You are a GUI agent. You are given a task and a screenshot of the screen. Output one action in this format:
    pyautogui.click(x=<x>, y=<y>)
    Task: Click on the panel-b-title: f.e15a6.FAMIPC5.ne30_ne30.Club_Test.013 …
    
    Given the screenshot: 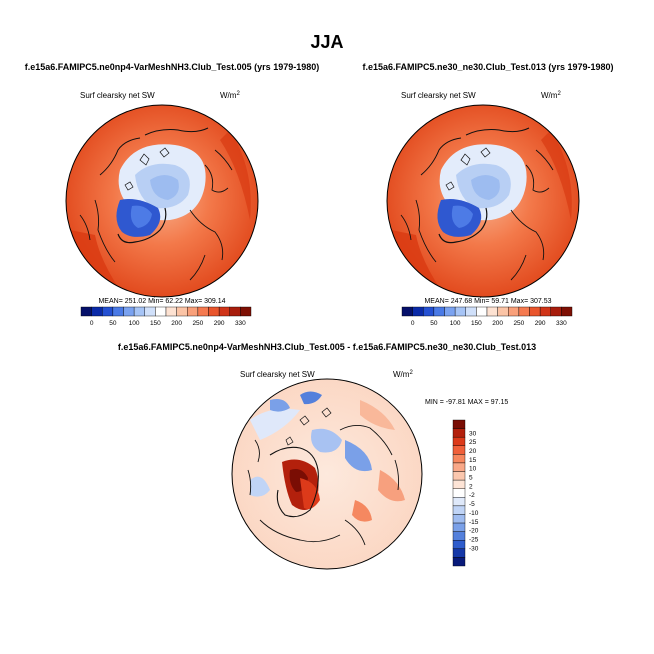 What is the action you would take?
    pyautogui.click(x=488, y=67)
    